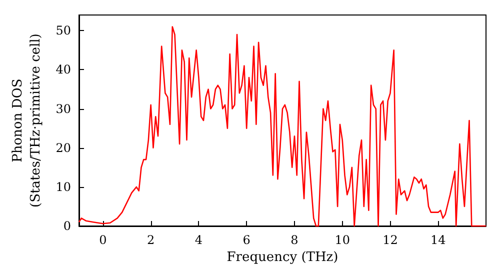  Describe the element at coordinates (198, 240) in the screenshot. I see `x-tick-label: 4` at that location.